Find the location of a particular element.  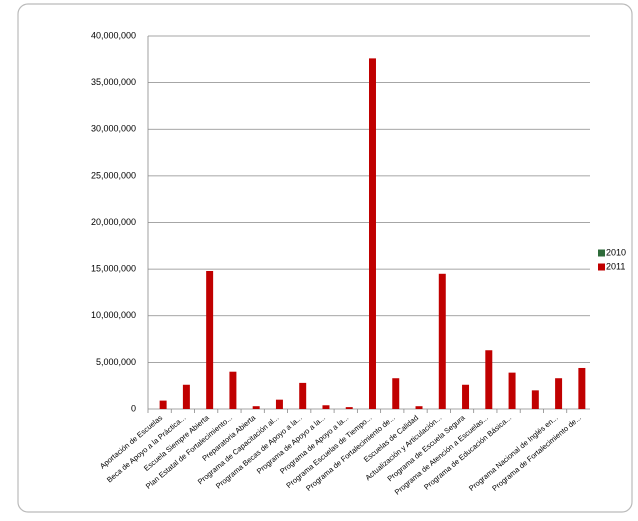

y-tick-label: 0 is located at coordinates (133, 408).